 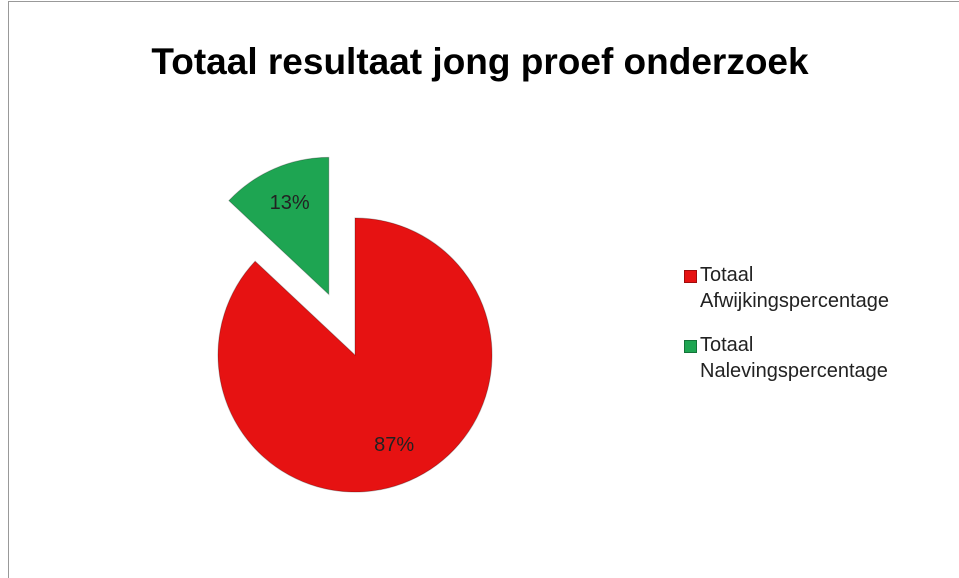 I want to click on legend-label: Totaal Nalevingspercentage, so click(x=794, y=358).